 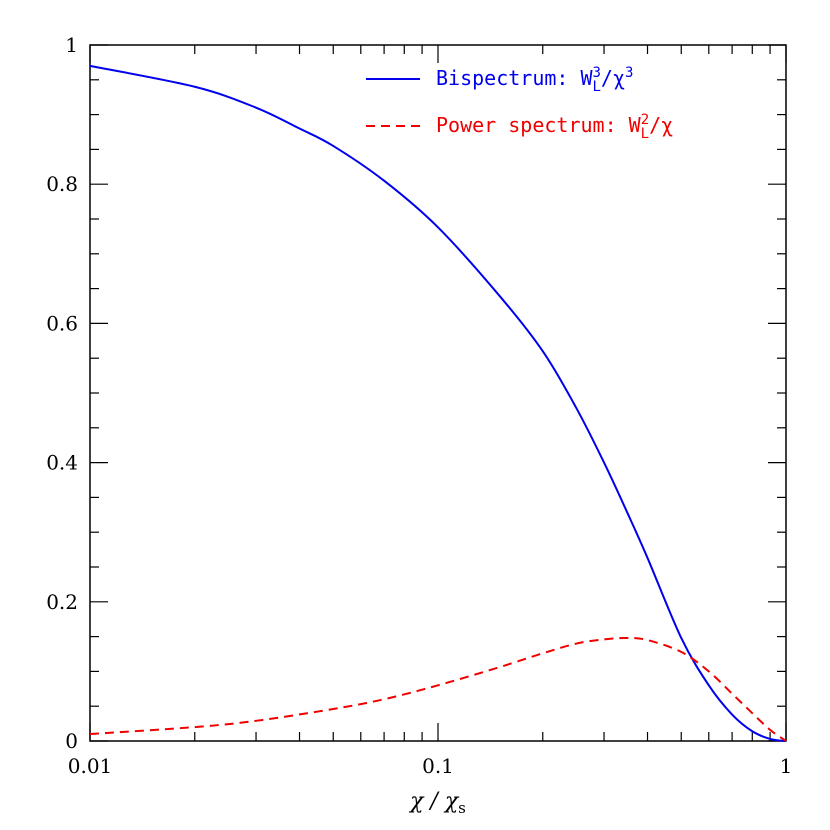 I want to click on series-line-power-spectrum, so click(x=438, y=689).